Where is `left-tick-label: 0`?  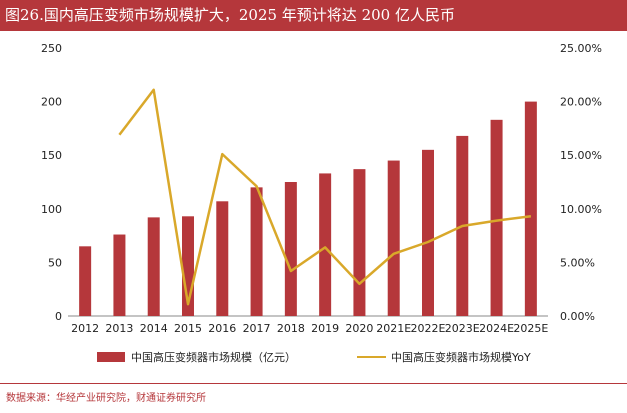 left-tick-label: 0 is located at coordinates (58, 316).